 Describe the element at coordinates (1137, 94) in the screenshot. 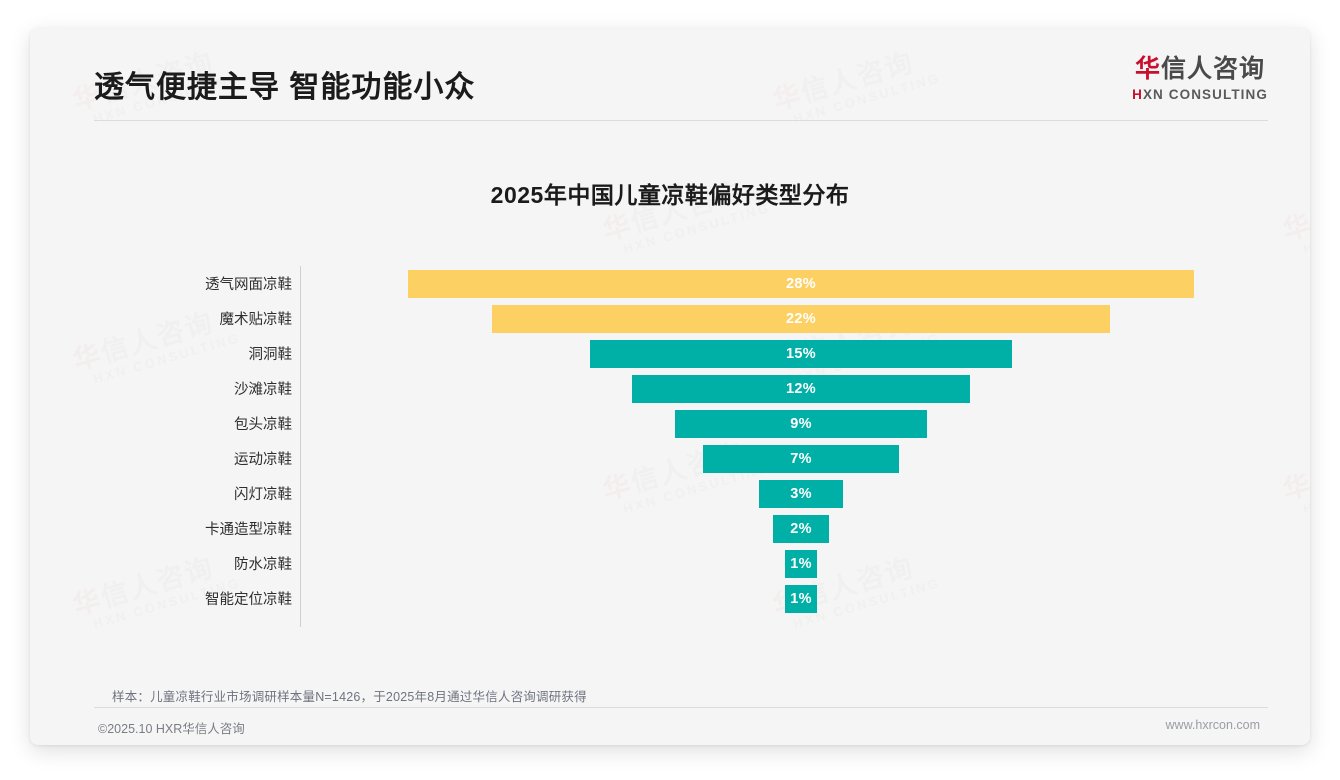

I see `logo-english-red: H` at that location.